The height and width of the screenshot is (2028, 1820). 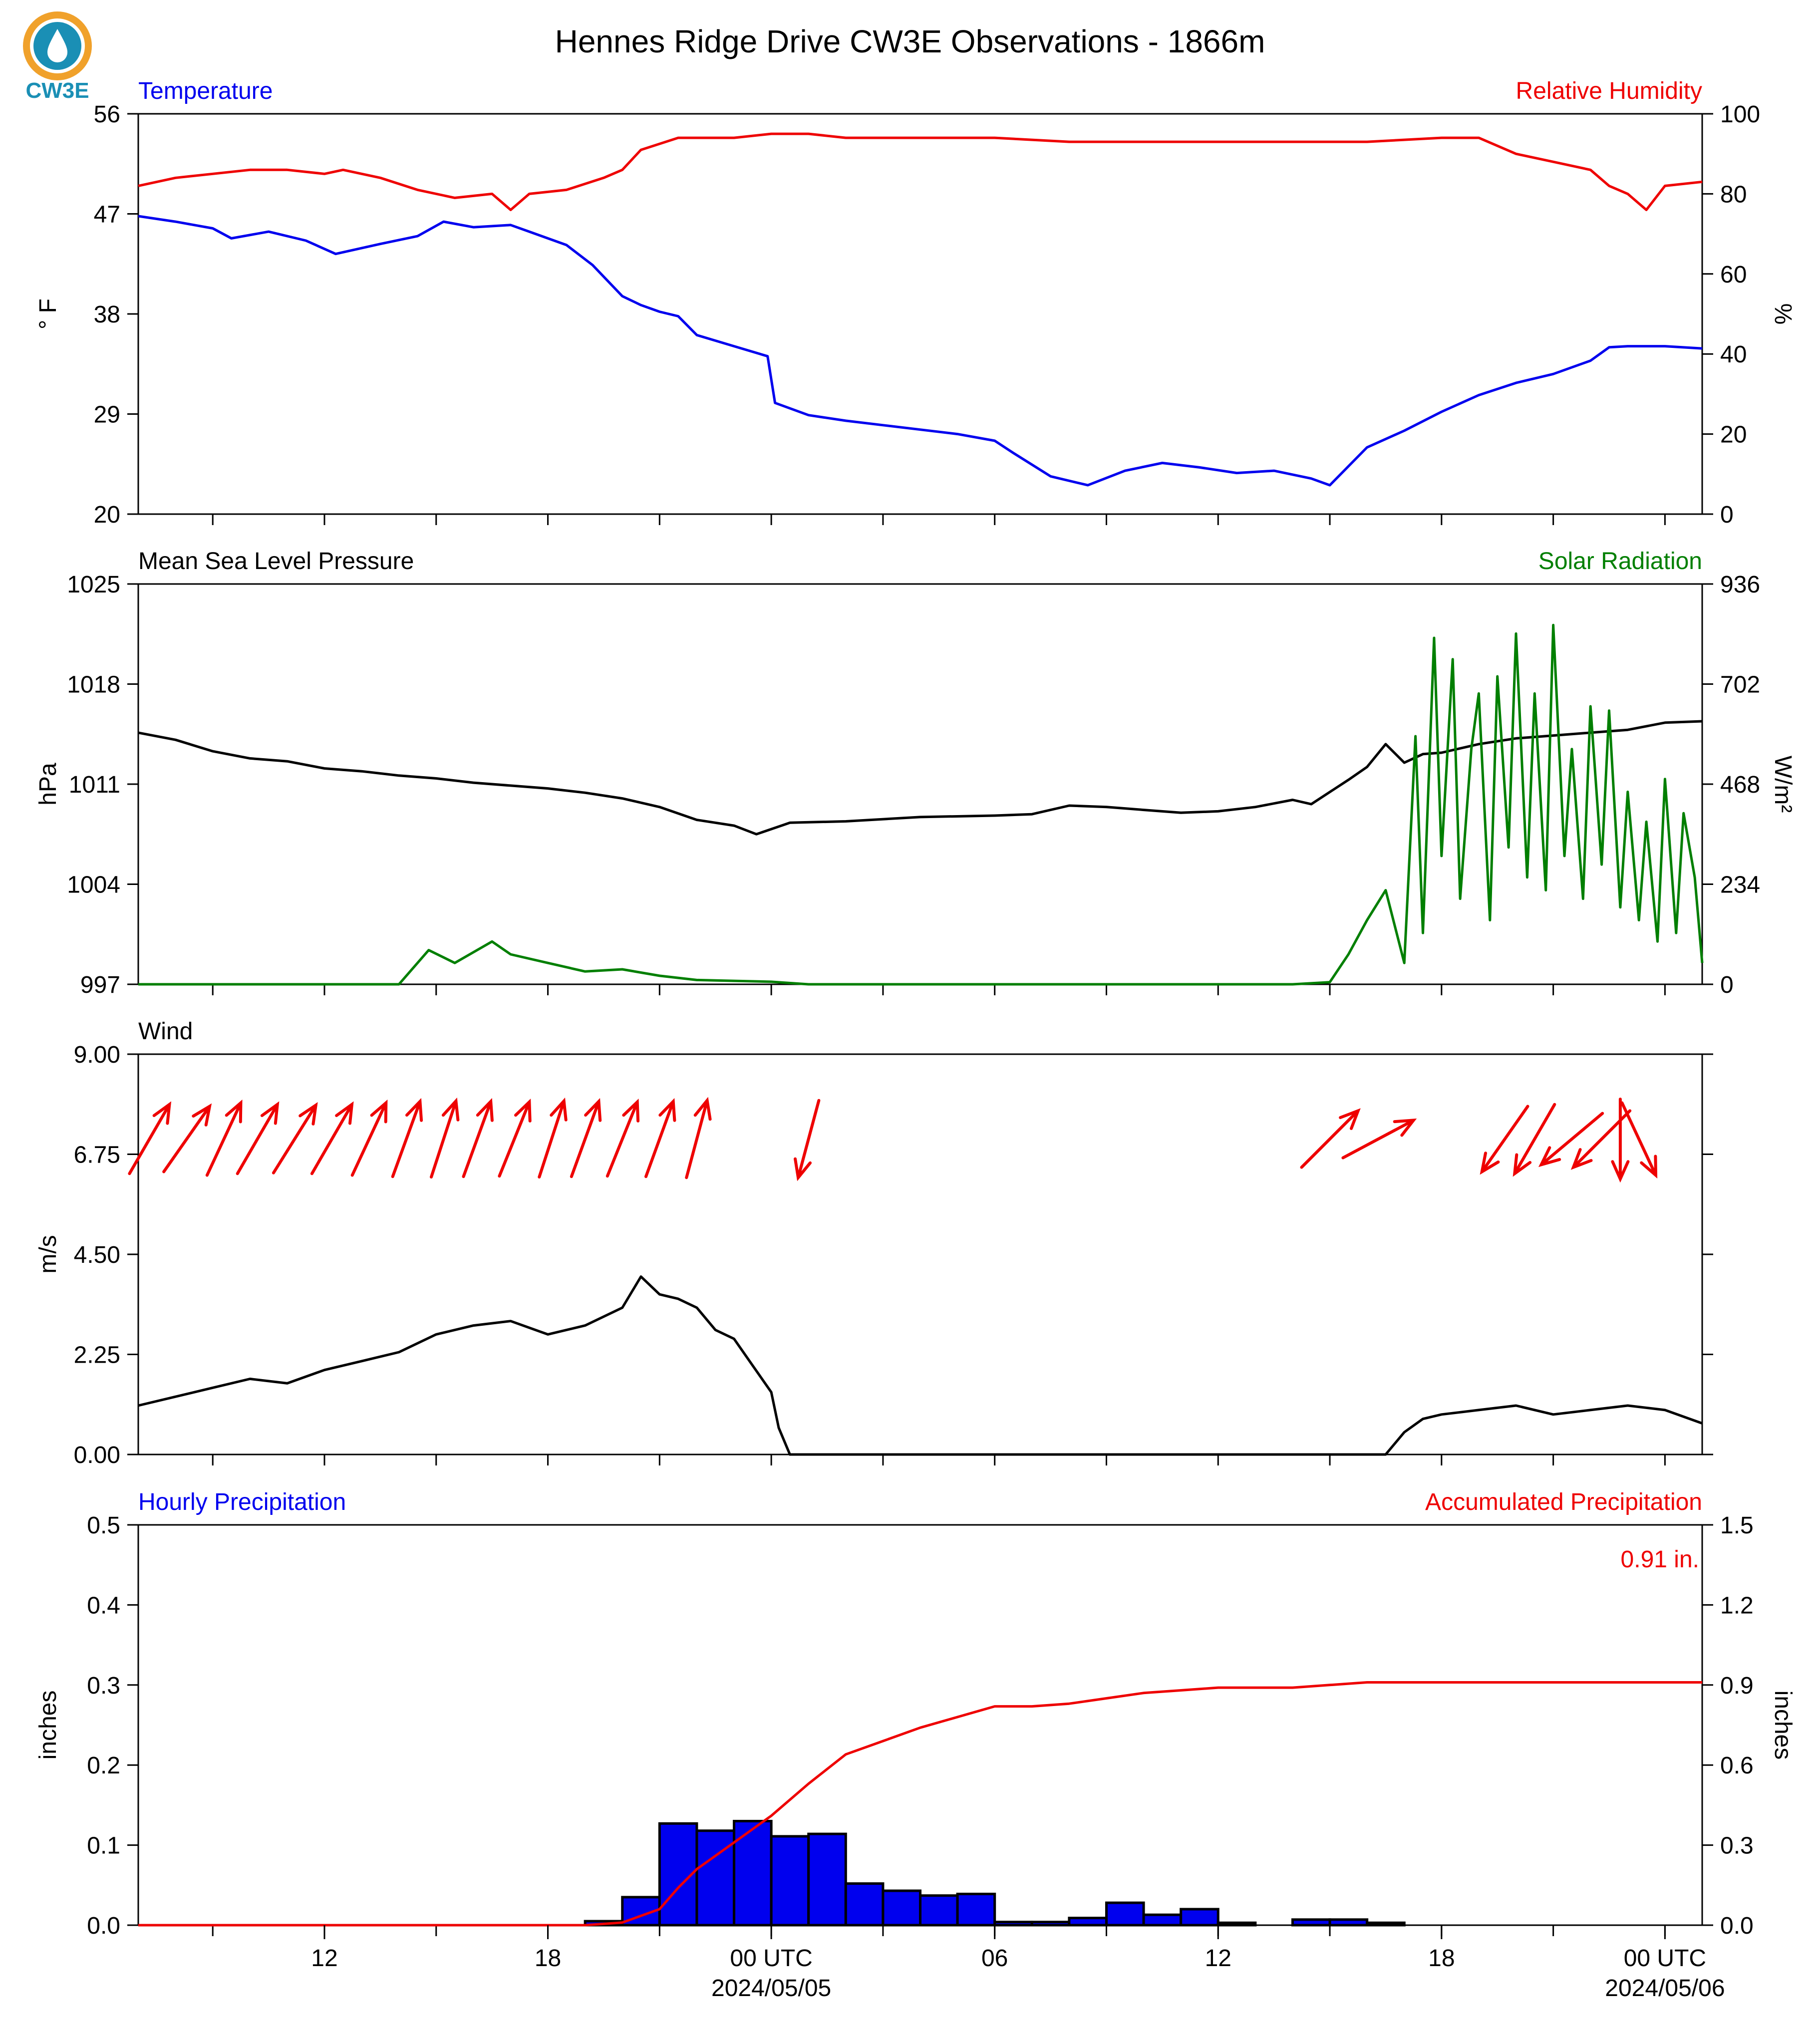 What do you see at coordinates (1665, 1988) in the screenshot?
I see `x-tick-date-label: 2024/05/06` at bounding box center [1665, 1988].